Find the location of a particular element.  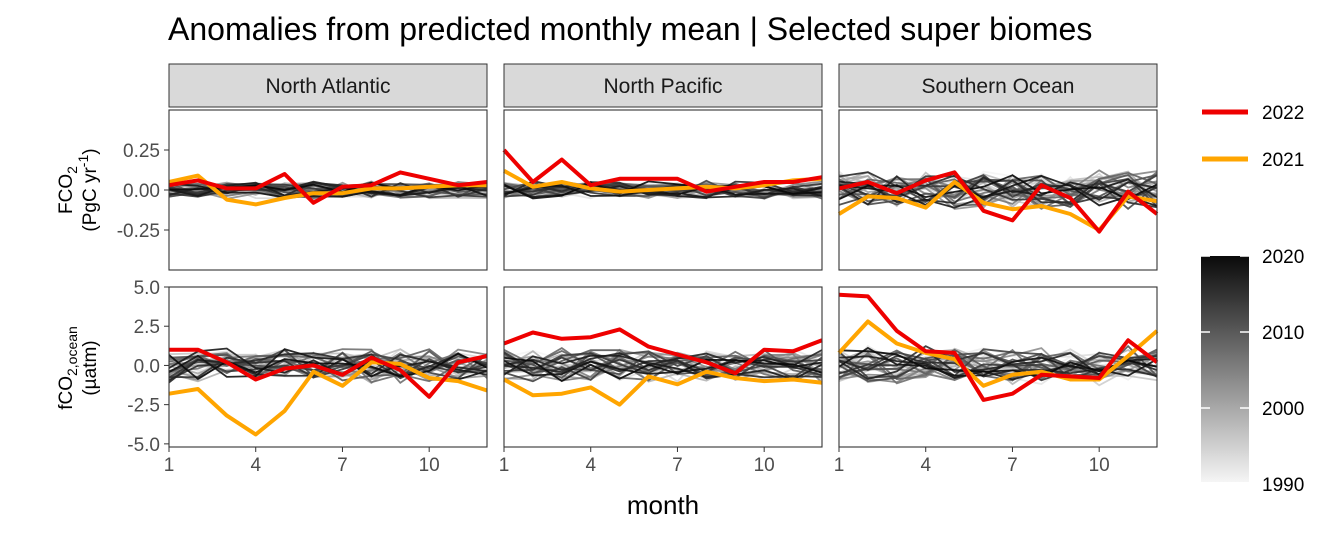

panel-r2-c2 is located at coordinates (663, 367).